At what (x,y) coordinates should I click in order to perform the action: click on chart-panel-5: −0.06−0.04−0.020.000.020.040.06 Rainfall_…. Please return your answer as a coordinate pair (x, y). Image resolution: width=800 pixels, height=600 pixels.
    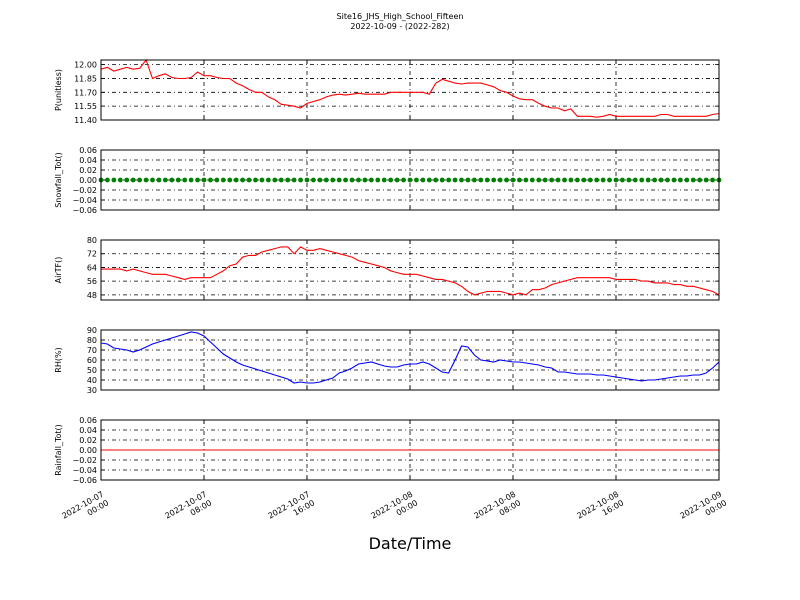
    Looking at the image, I should click on (387, 450).